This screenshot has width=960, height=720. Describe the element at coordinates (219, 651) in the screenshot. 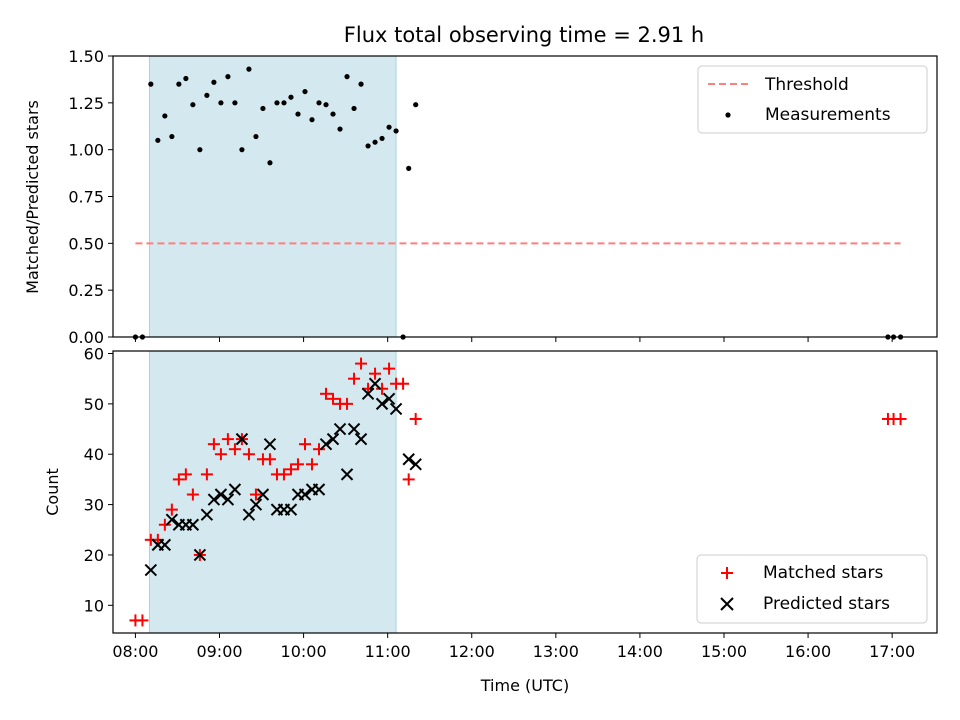

I see `x-tick-label: 09:00` at that location.